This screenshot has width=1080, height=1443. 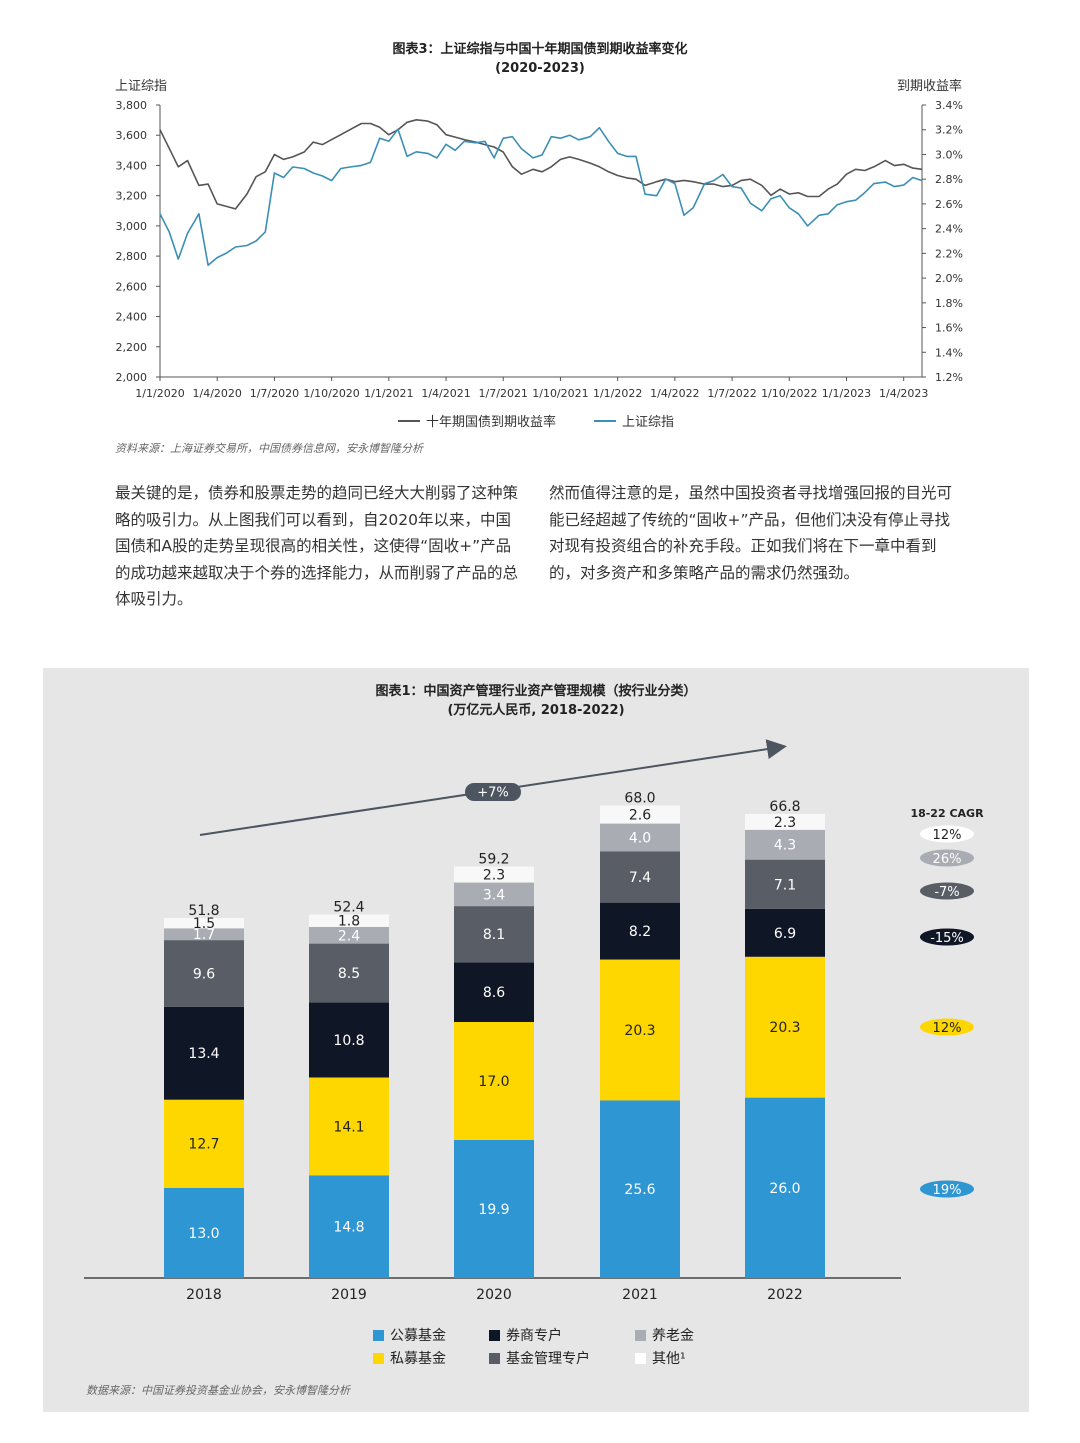 I want to click on bar-segment-label: 7.1, so click(x=785, y=885).